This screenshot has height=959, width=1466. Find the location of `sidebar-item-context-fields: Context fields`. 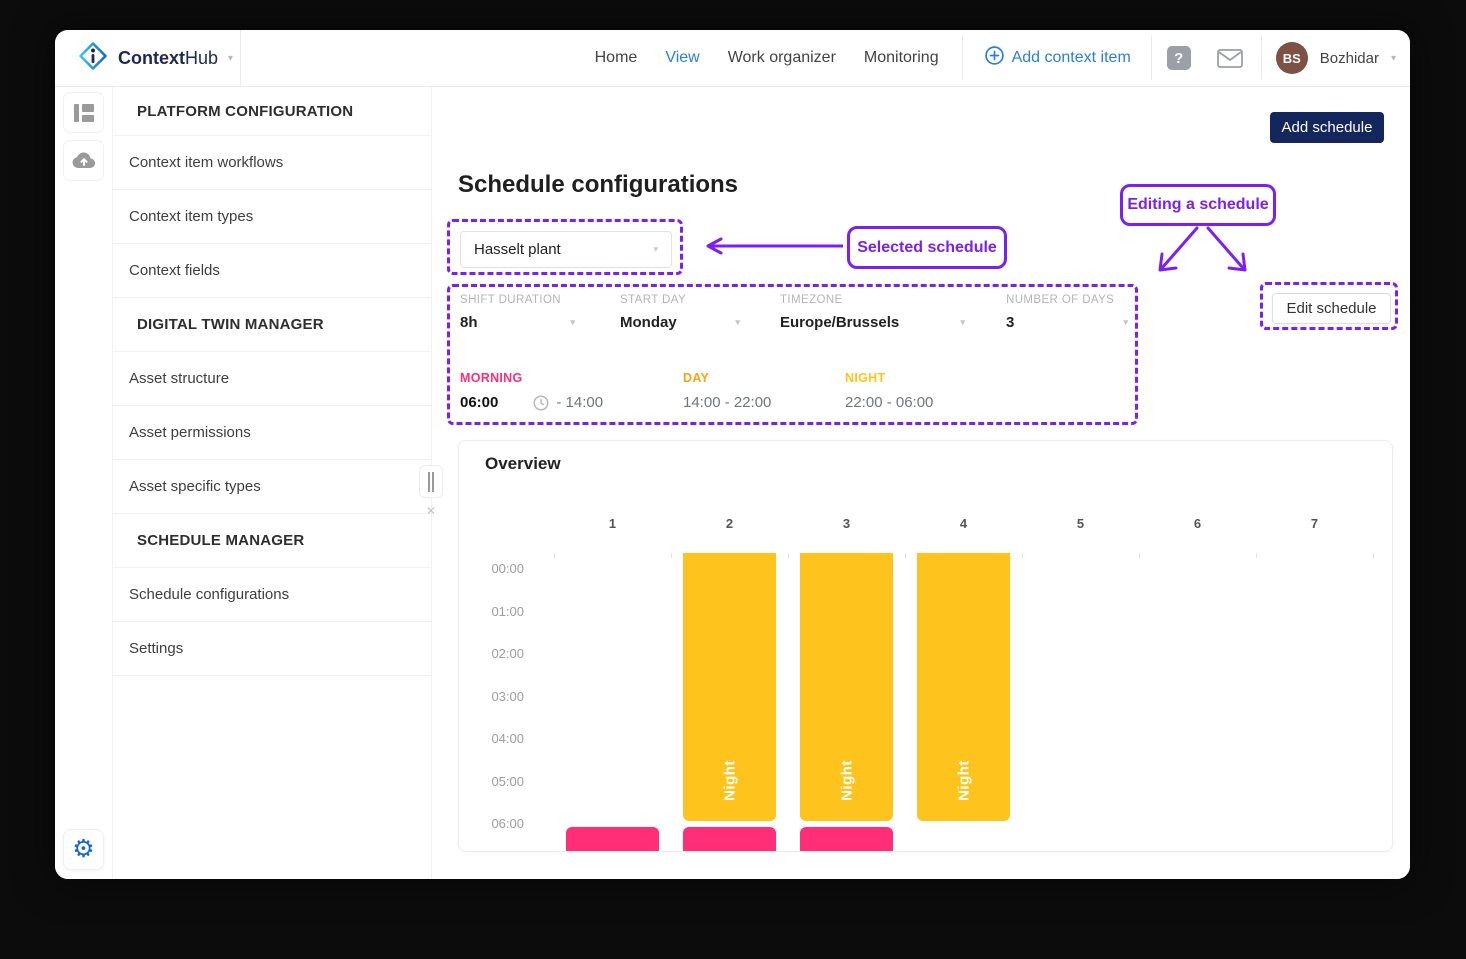

sidebar-item-context-fields: Context fields is located at coordinates (272, 271).